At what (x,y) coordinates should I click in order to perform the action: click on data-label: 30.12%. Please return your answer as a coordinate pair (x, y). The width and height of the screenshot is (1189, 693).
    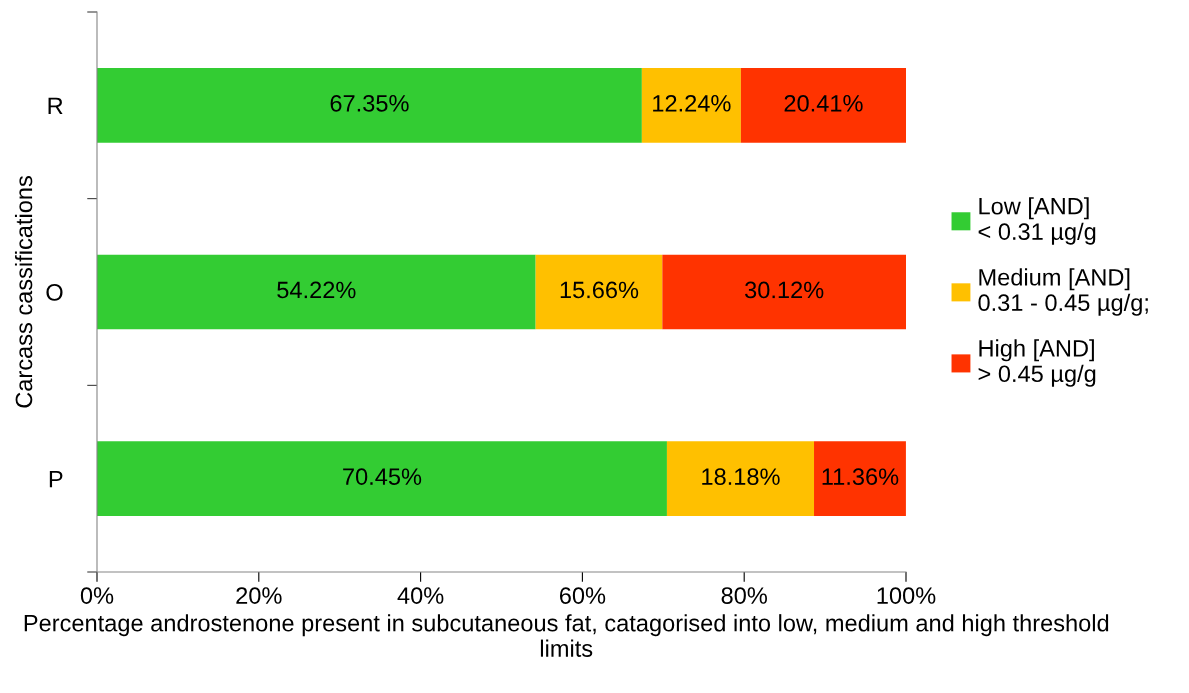
    Looking at the image, I should click on (784, 290).